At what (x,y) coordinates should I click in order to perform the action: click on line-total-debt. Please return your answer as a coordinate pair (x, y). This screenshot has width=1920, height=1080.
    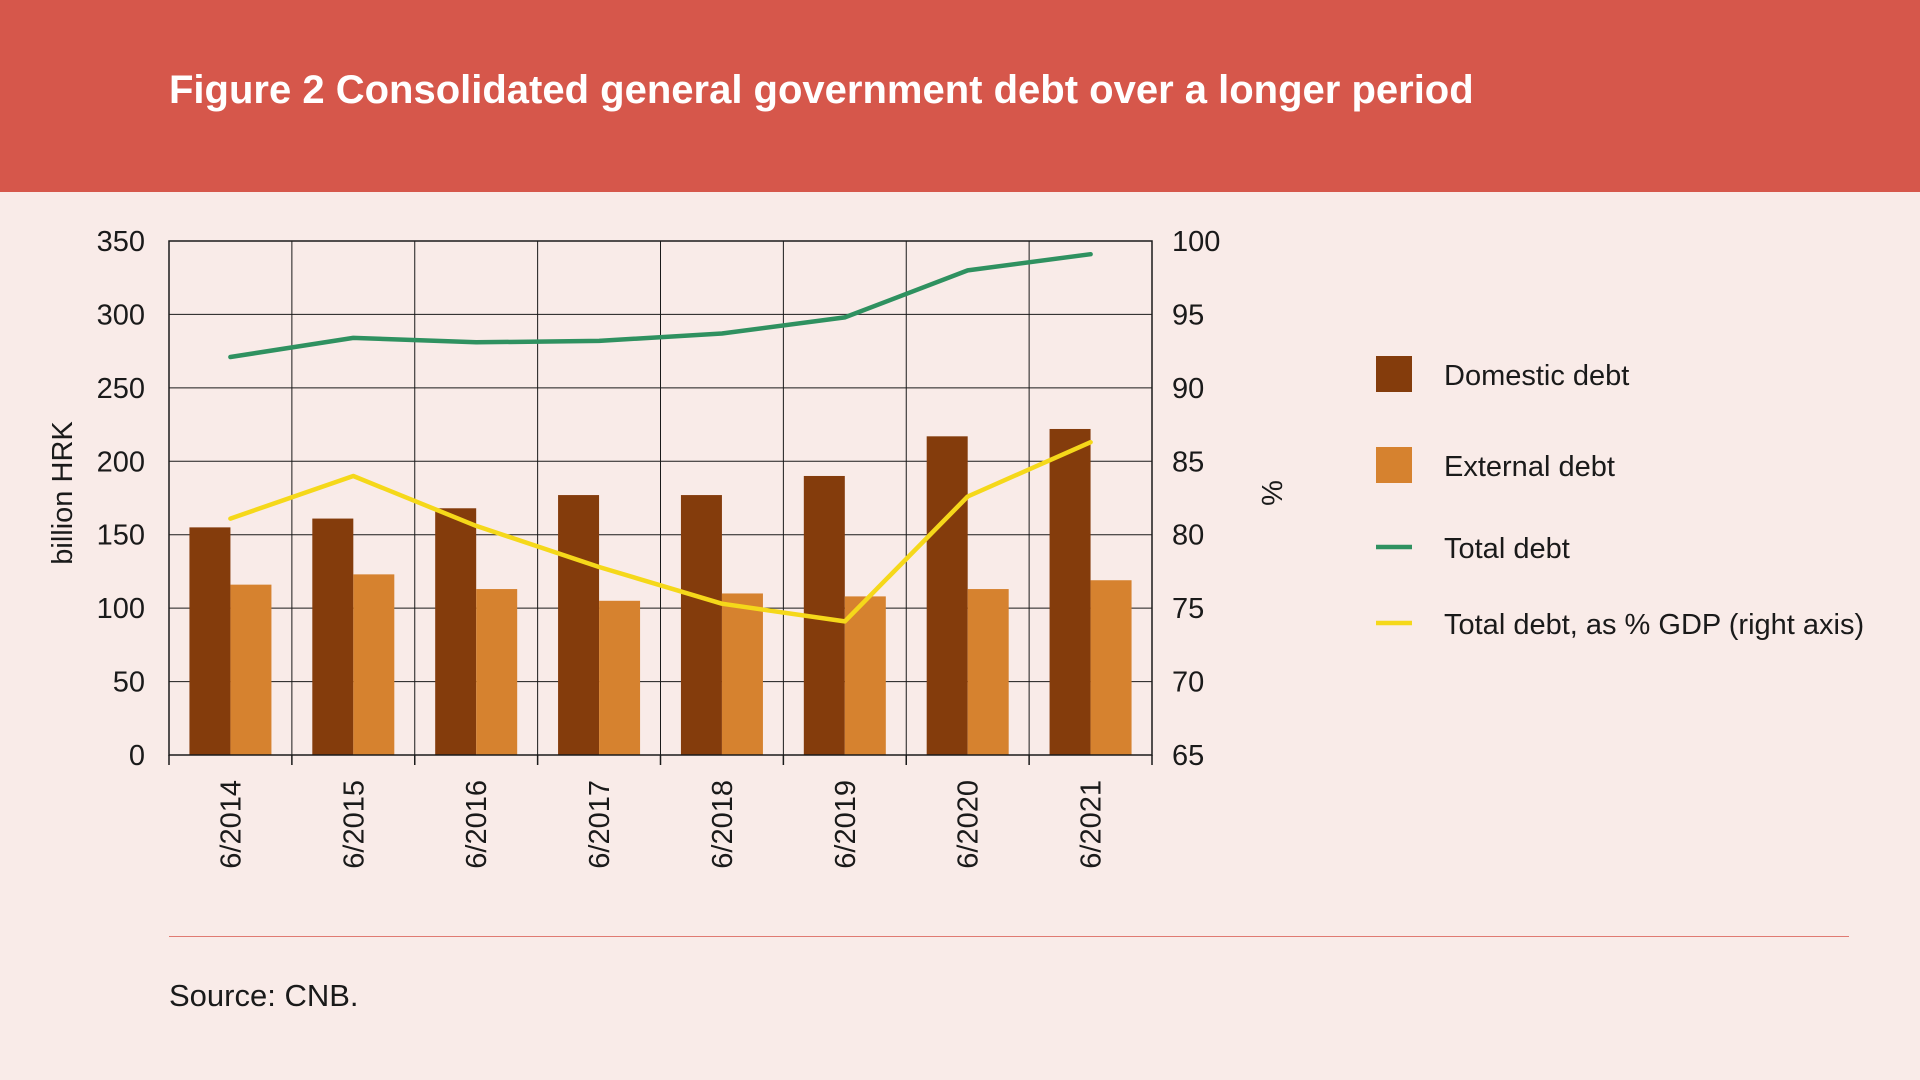
    Looking at the image, I should click on (660, 305).